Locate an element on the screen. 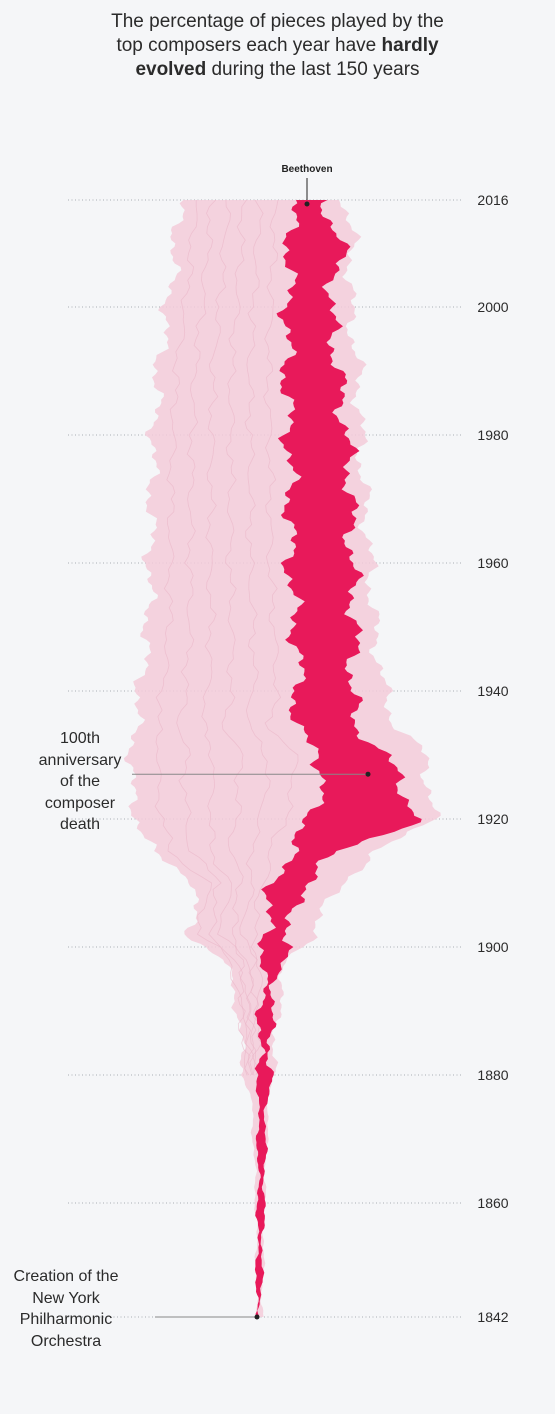  annotation-line: composer is located at coordinates (80, 803).